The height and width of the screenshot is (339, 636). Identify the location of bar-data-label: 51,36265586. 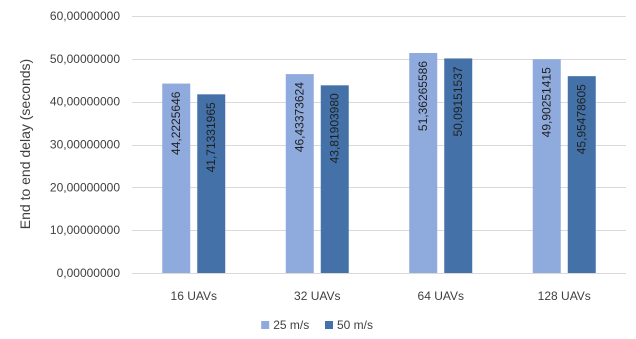
(423, 96).